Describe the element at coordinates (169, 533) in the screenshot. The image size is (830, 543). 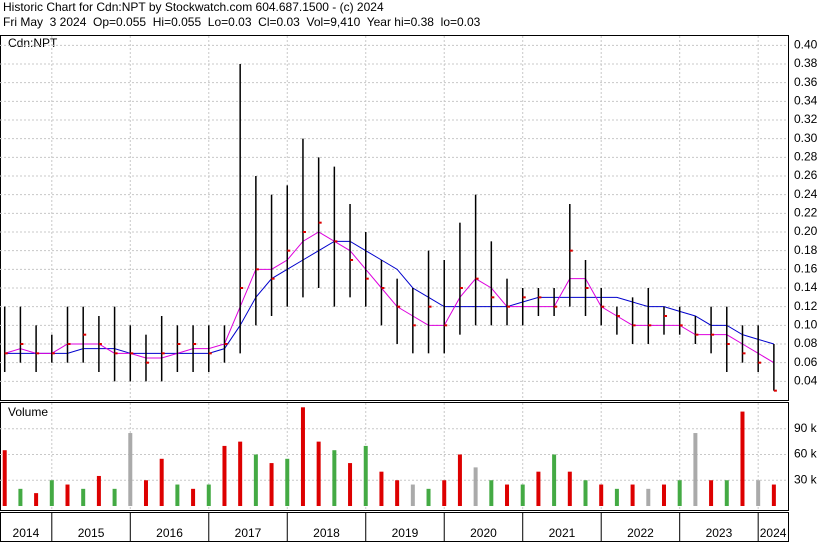
I see `x-tick-label: 2016` at that location.